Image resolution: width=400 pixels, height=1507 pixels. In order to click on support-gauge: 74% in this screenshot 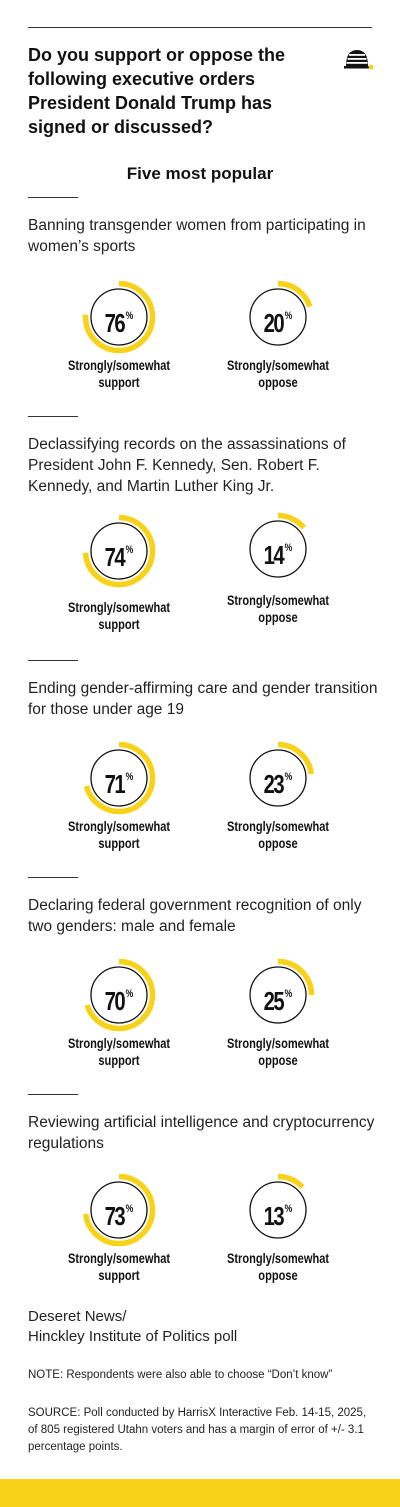, I will do `click(119, 551)`.